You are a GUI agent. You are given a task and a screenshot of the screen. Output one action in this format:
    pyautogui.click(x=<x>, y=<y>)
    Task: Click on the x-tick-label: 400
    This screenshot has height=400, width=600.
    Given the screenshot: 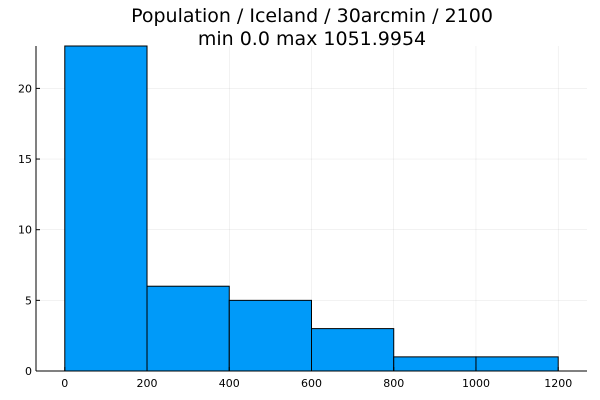 What is the action you would take?
    pyautogui.click(x=229, y=383)
    